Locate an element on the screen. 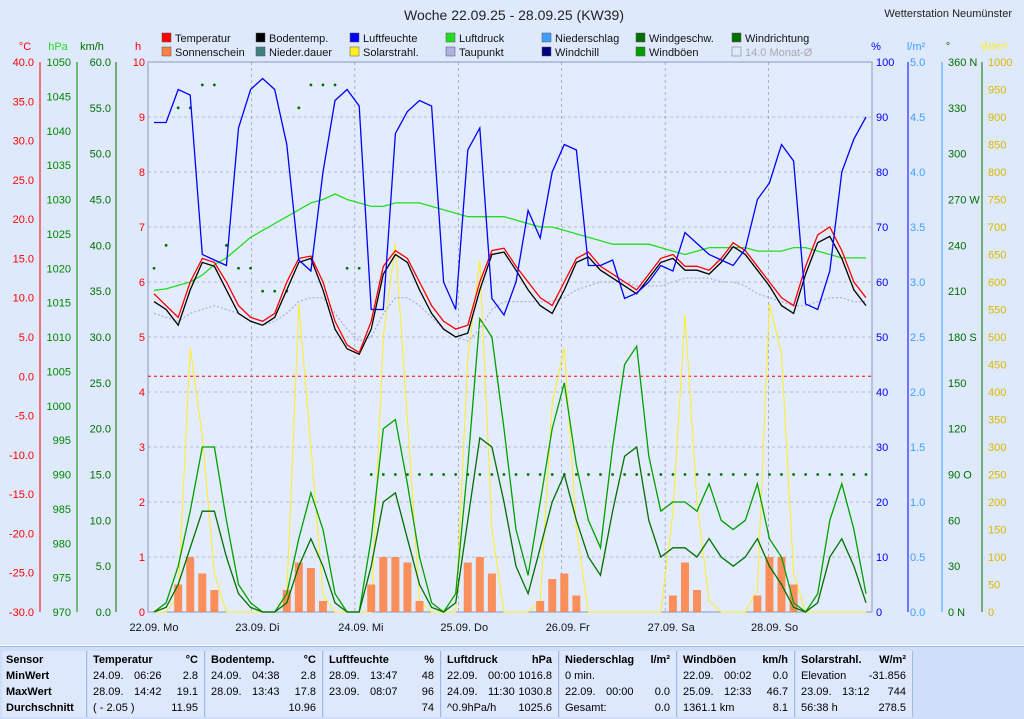 Image resolution: width=1024 pixels, height=719 pixels. tick-label-direction: 240 is located at coordinates (957, 246).